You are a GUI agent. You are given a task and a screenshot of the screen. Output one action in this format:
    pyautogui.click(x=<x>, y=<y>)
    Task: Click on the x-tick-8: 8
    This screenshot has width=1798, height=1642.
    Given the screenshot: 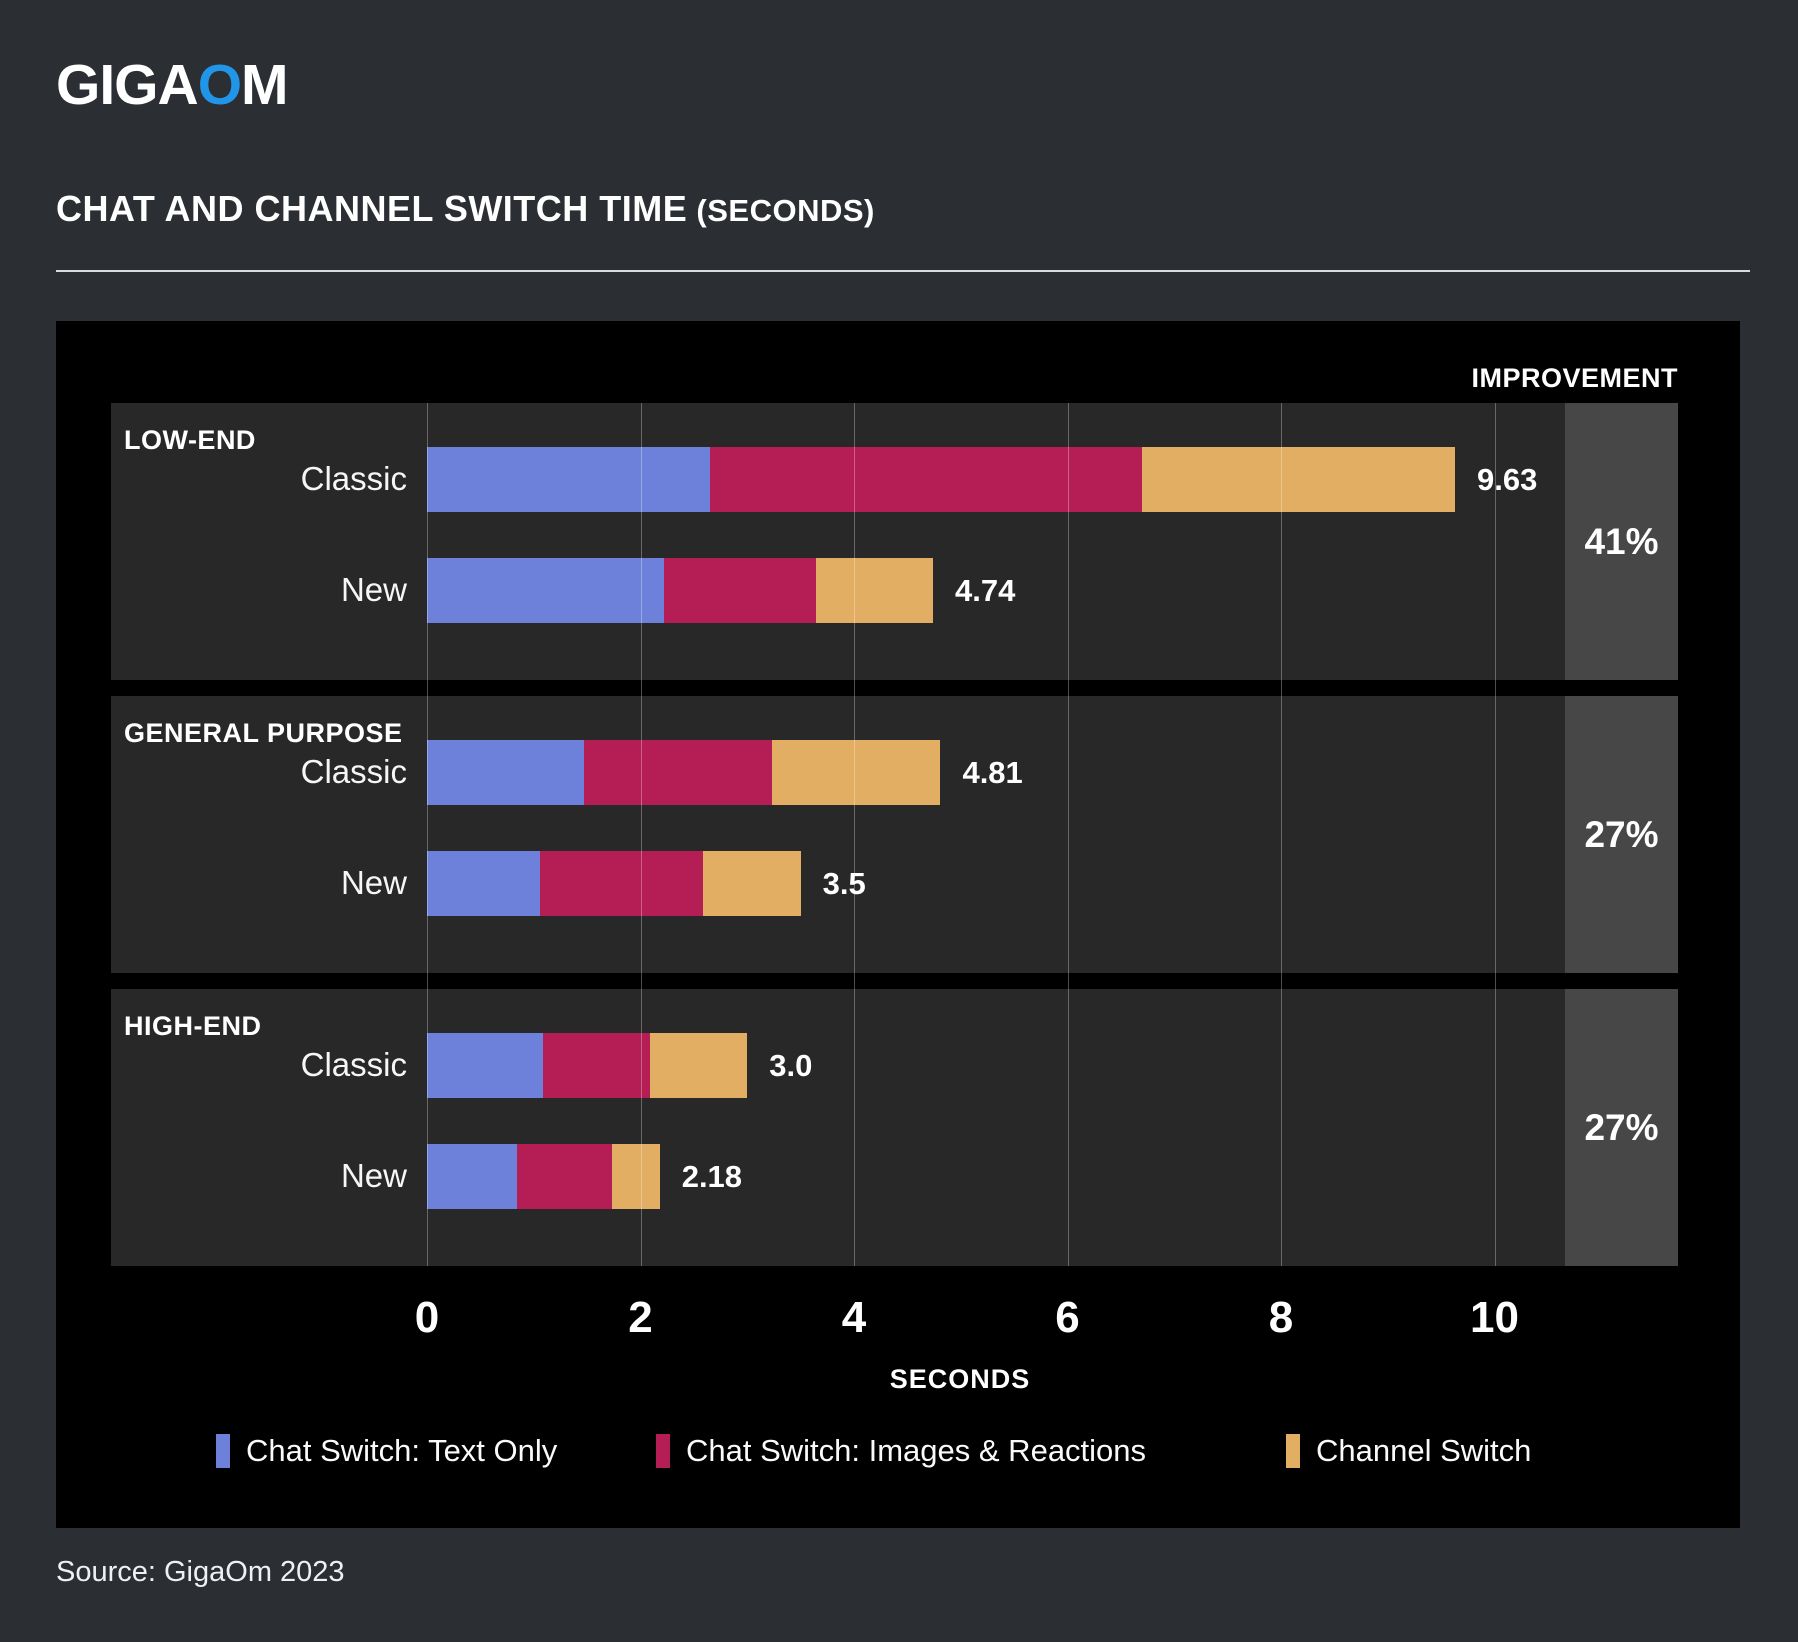 What is the action you would take?
    pyautogui.click(x=1281, y=1317)
    